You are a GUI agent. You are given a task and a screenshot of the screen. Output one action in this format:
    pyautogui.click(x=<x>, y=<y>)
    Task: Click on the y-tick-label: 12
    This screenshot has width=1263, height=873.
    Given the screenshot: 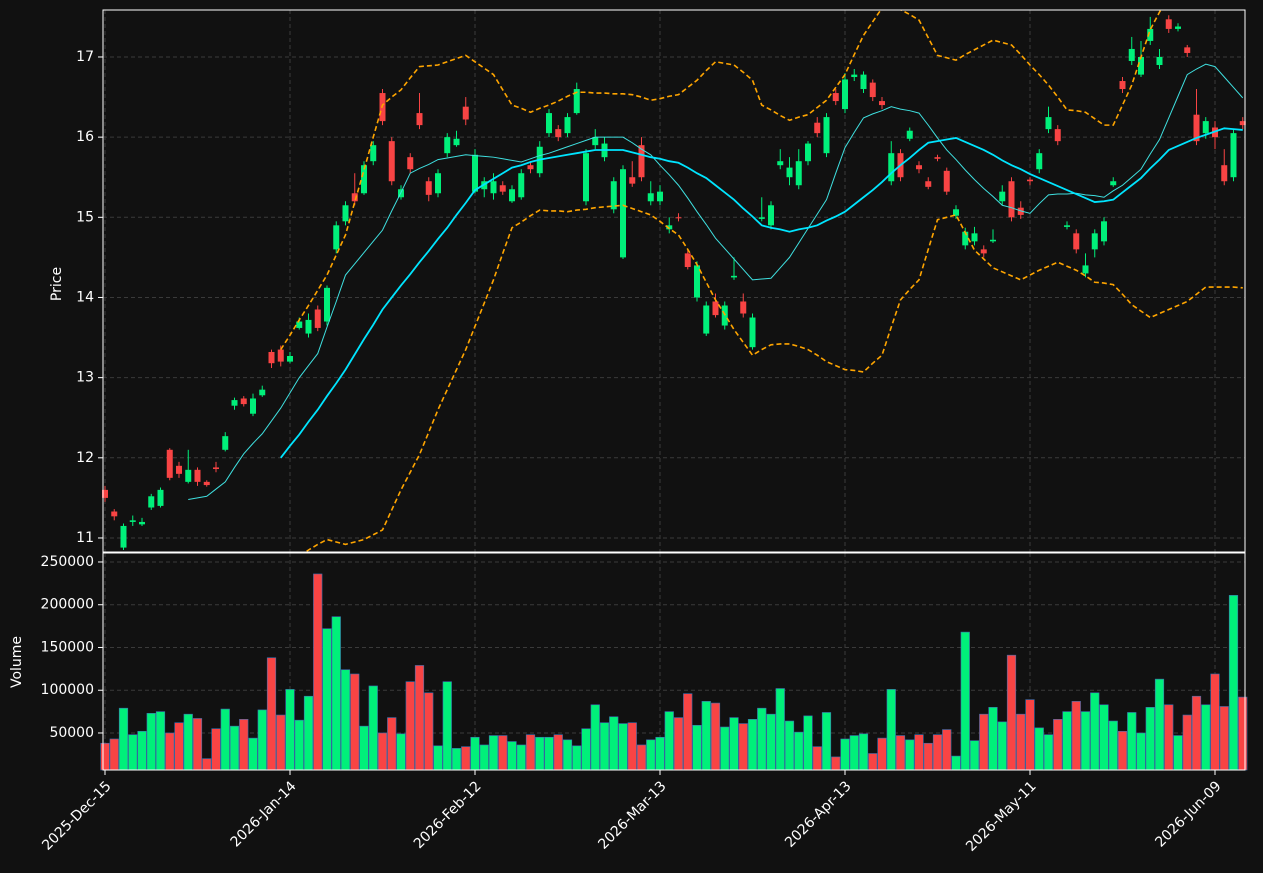 What is the action you would take?
    pyautogui.click(x=85, y=458)
    